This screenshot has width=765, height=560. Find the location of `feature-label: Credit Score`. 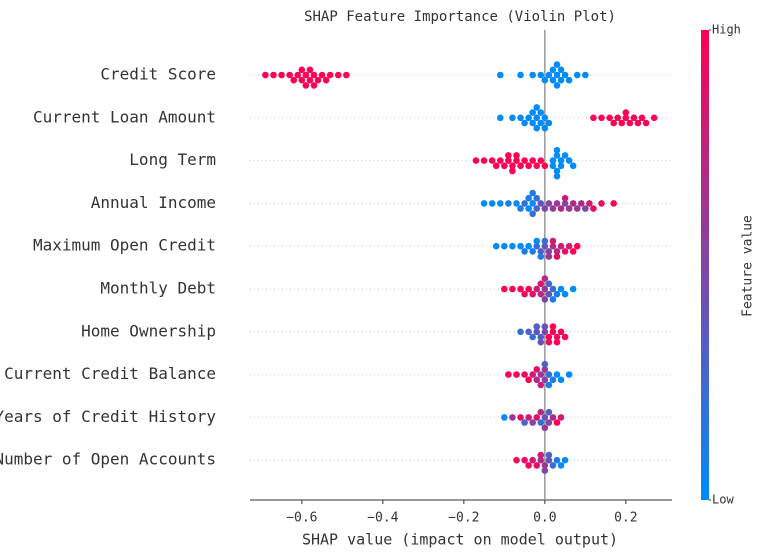

feature-label: Credit Score is located at coordinates (158, 74).